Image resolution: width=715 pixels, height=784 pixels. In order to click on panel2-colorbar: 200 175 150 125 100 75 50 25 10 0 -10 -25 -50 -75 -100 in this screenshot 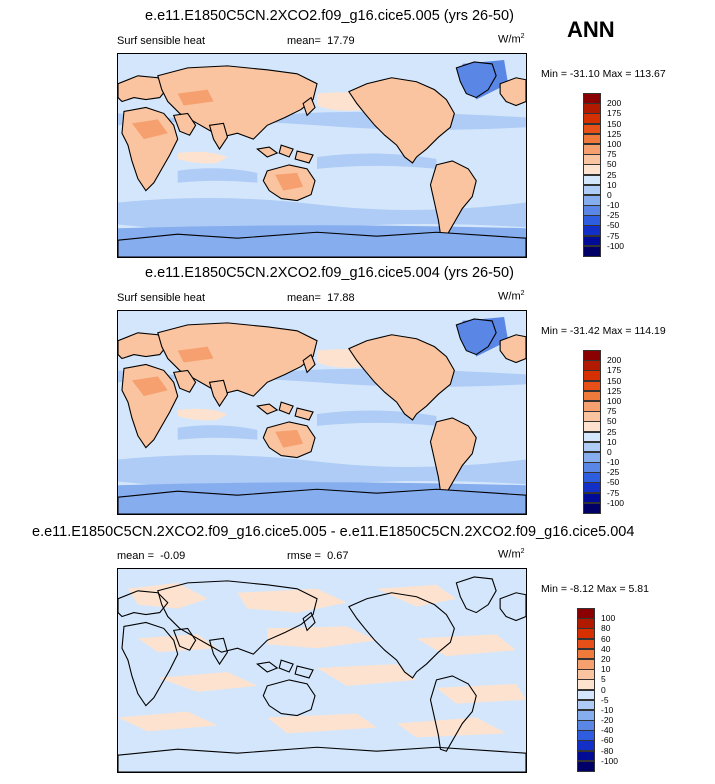, I will do `click(613, 432)`.